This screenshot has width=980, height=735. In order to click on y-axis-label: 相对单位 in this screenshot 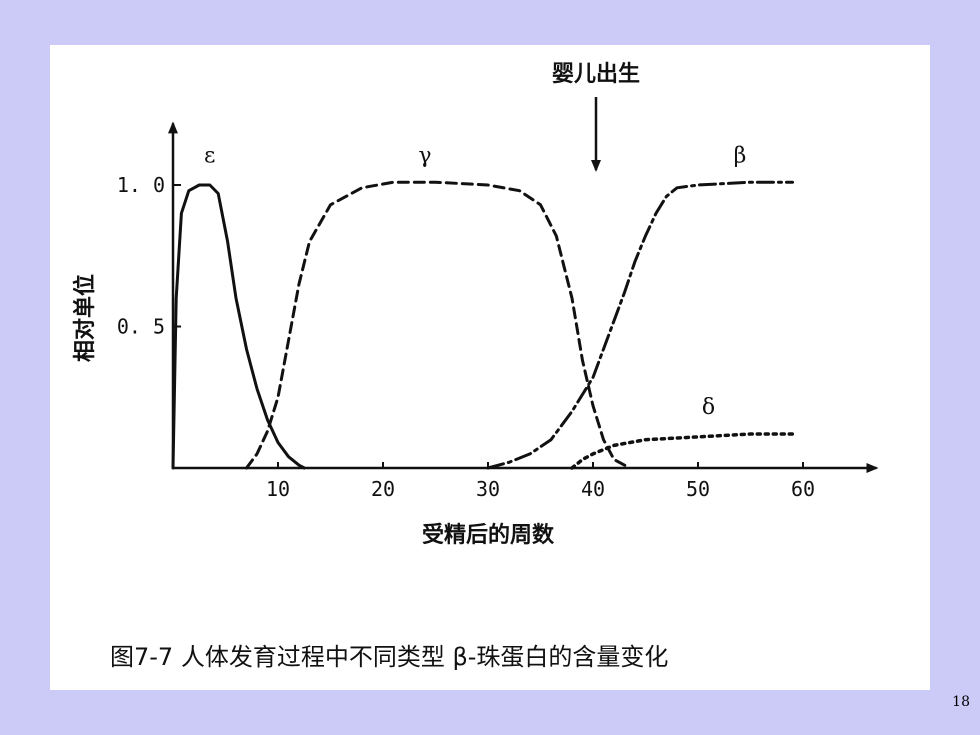, I will do `click(85, 318)`.